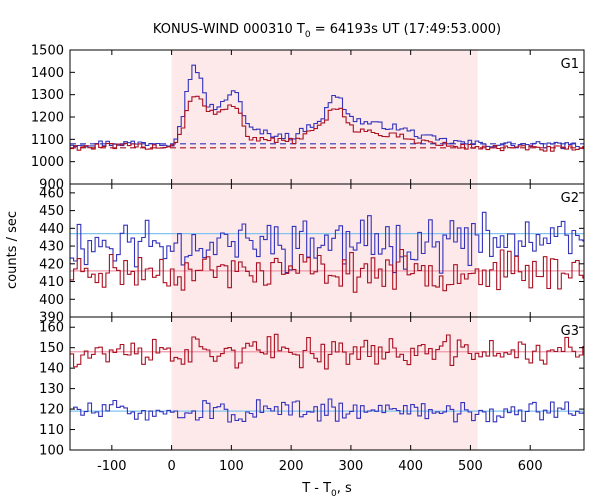  Describe the element at coordinates (327, 123) in the screenshot. I see `series-red-g1` at that location.